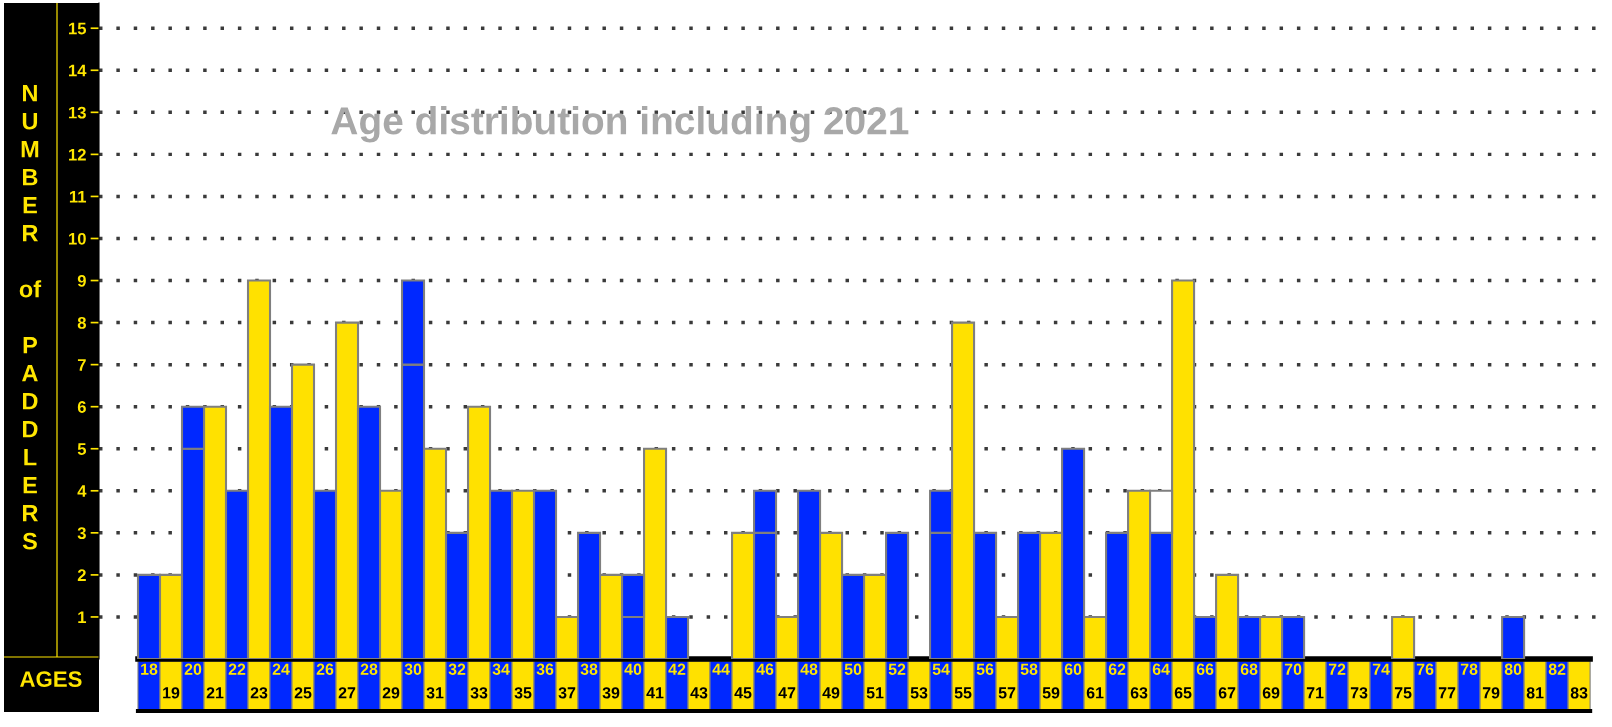 The image size is (1612, 727). I want to click on y-tick-label: 12, so click(77, 154).